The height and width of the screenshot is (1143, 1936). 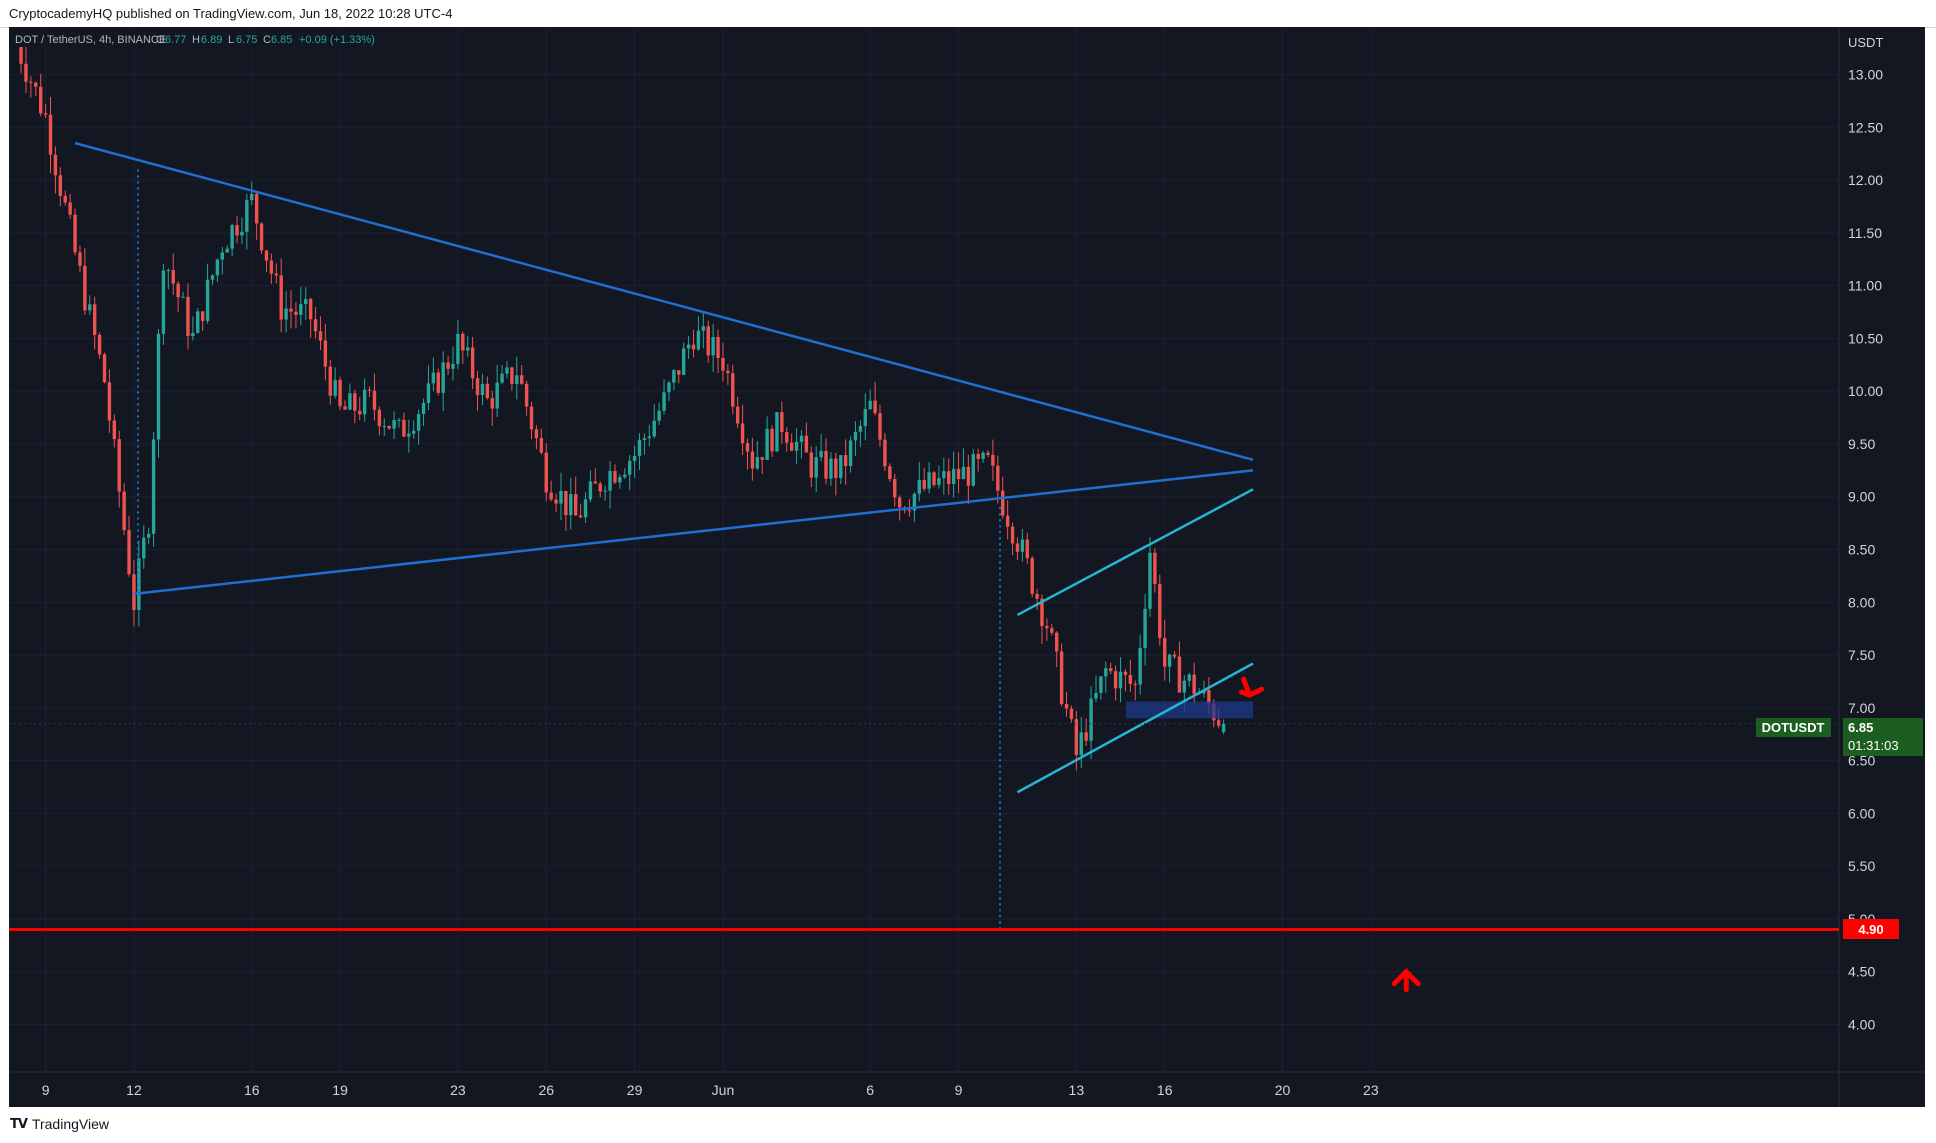 I want to click on legend-close-label: C, so click(x=267, y=40).